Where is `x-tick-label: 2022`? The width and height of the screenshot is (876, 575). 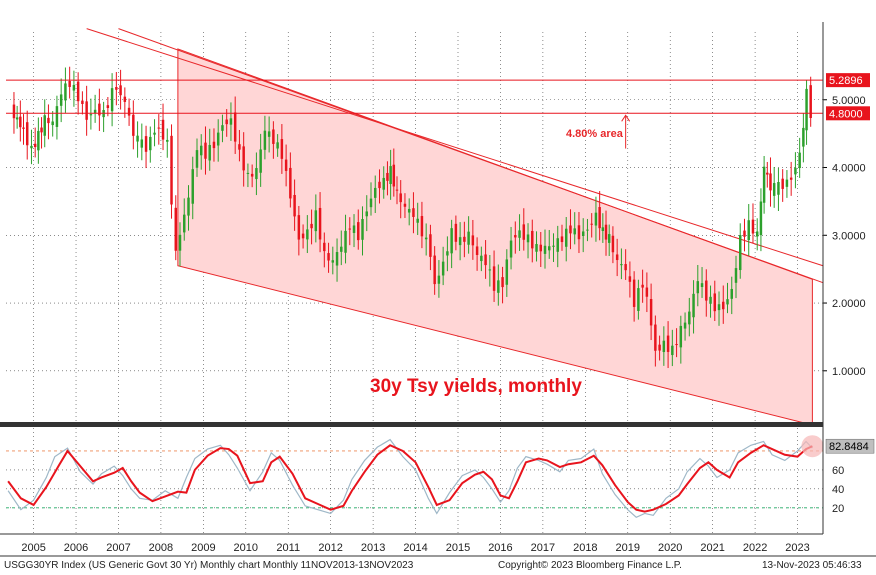
x-tick-label: 2022 is located at coordinates (755, 548).